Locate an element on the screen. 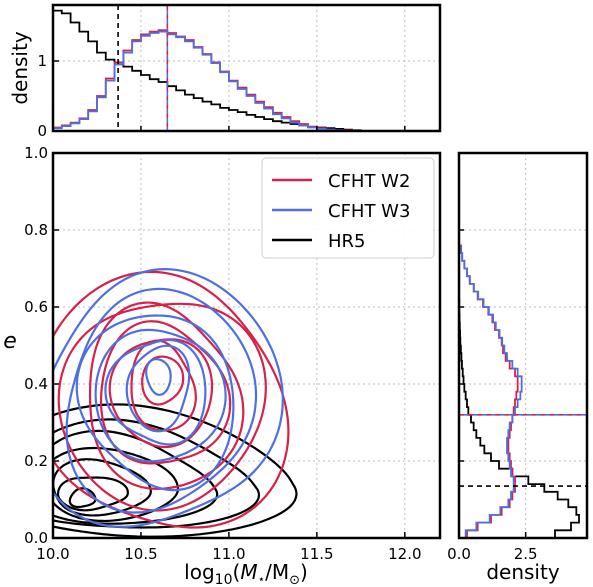 This screenshot has width=593, height=587. main-y-tick-label: 0.6 is located at coordinates (36, 307).